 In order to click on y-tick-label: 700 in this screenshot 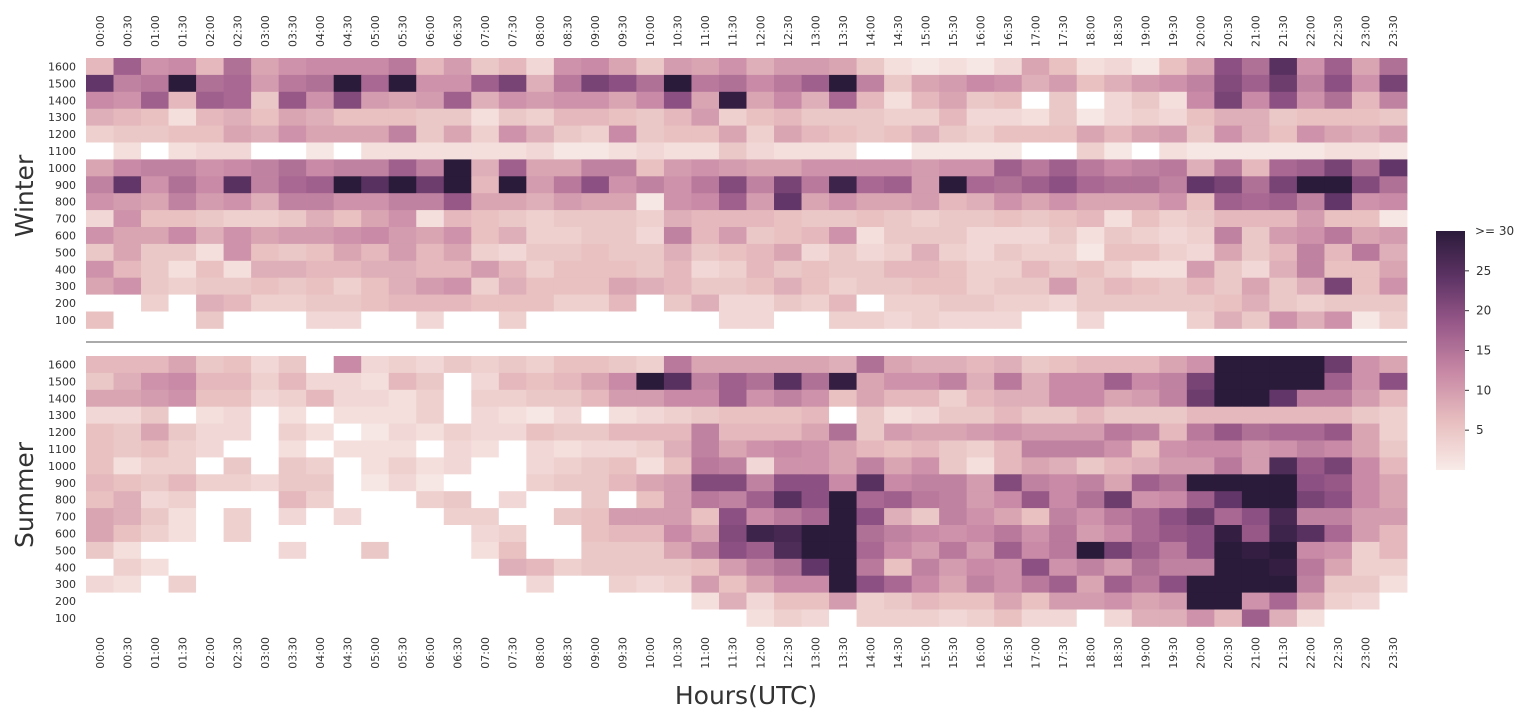, I will do `click(65, 219)`.